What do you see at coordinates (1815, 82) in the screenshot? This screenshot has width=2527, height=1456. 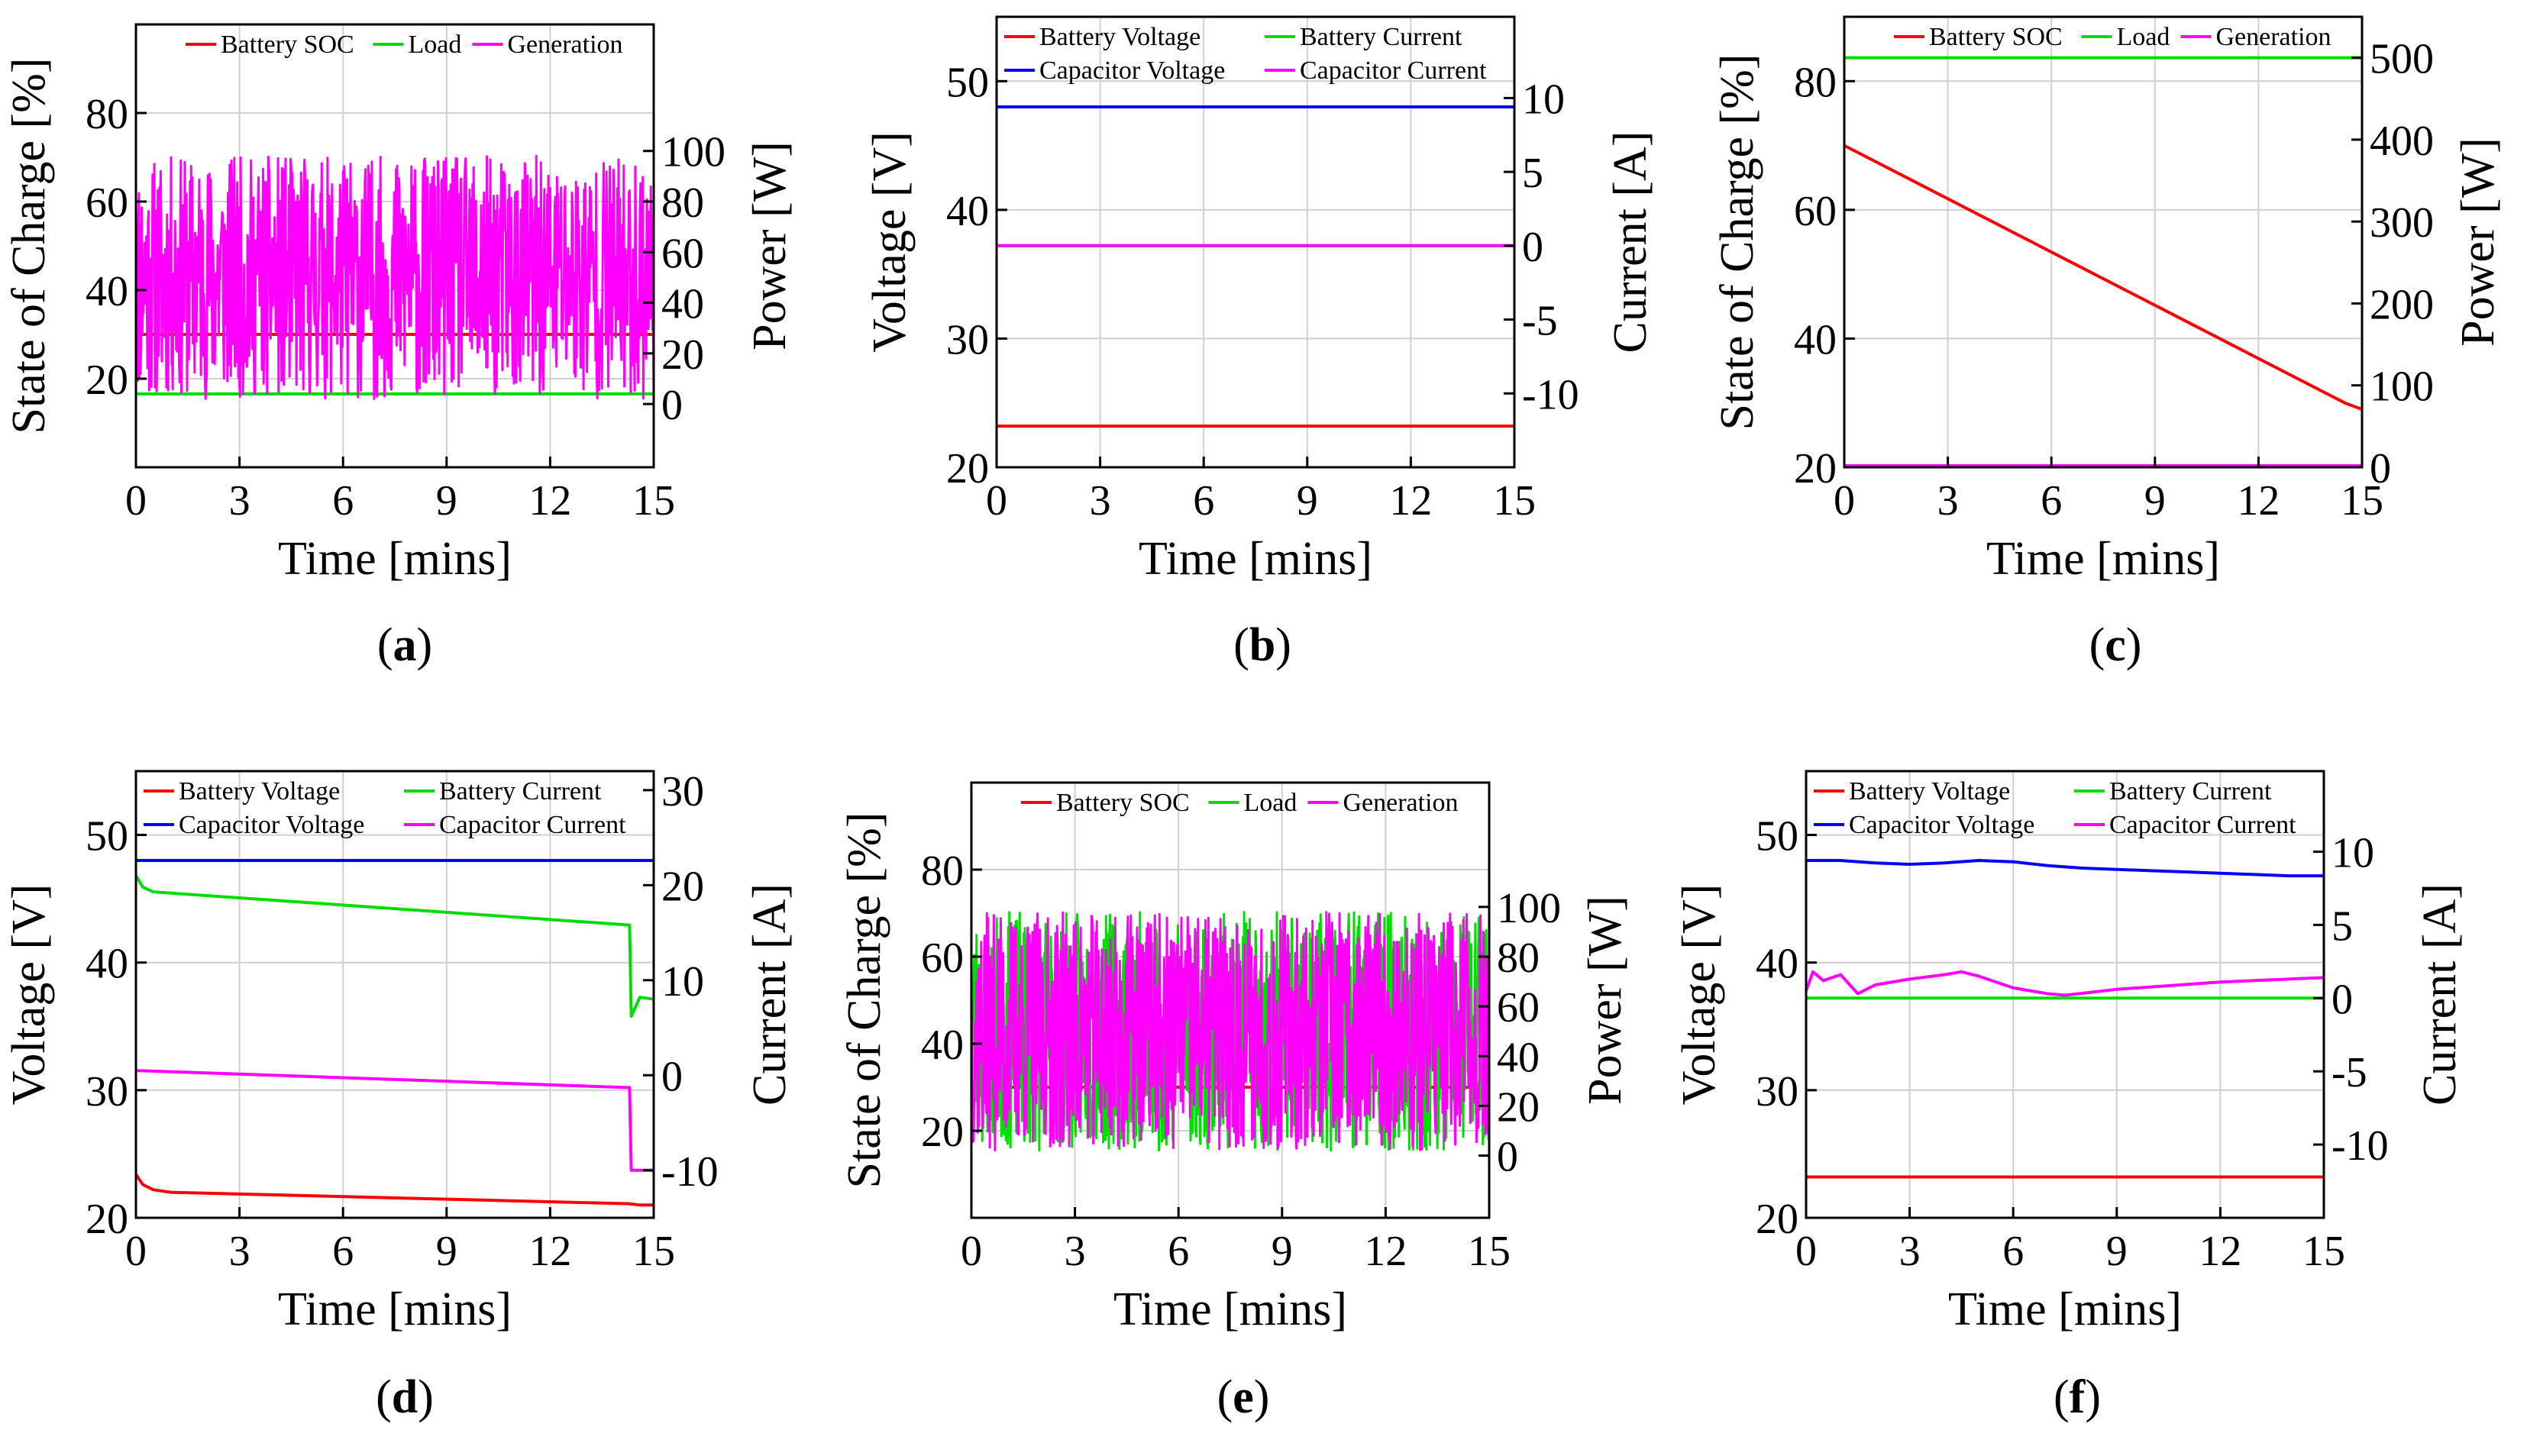 I see `left-tick-label: 80` at bounding box center [1815, 82].